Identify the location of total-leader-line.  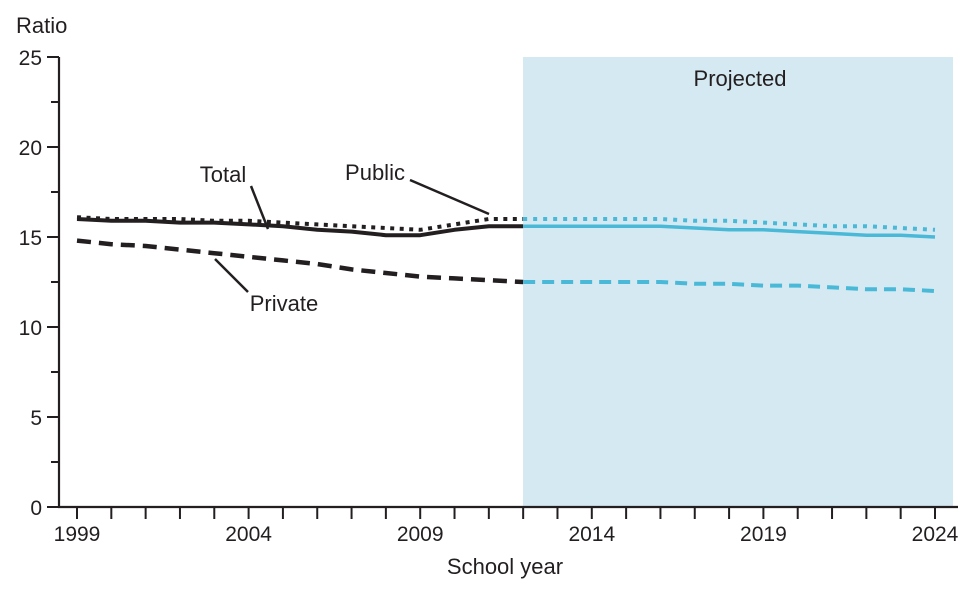
(259, 207).